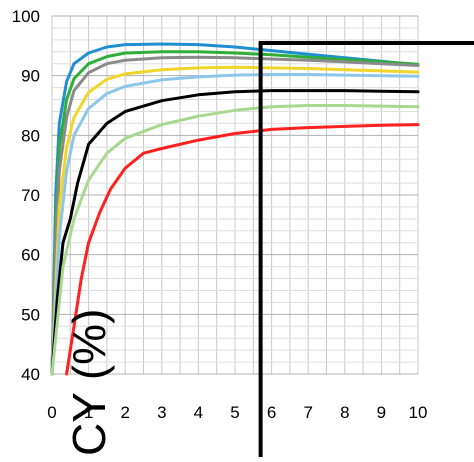 Image resolution: width=474 pixels, height=462 pixels. What do you see at coordinates (30, 314) in the screenshot?
I see `y-tick-label: 50` at bounding box center [30, 314].